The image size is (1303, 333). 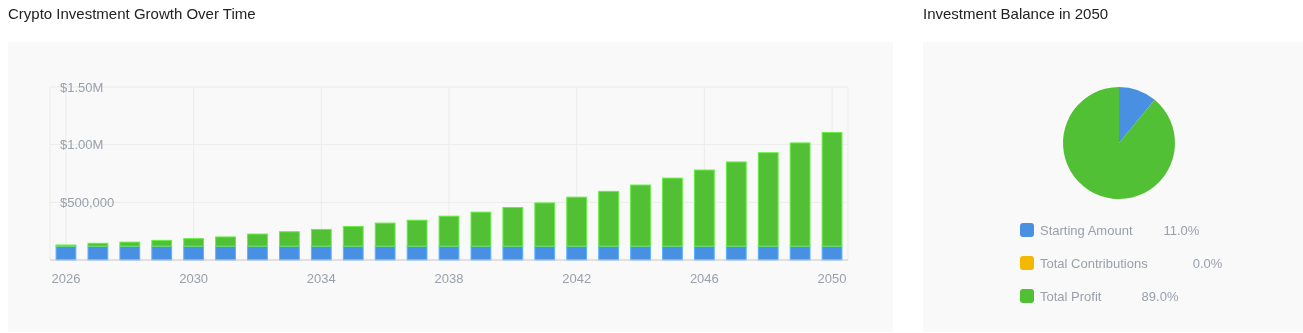 I want to click on chart-title: Crypto Investment Growth Over Time, so click(x=132, y=13).